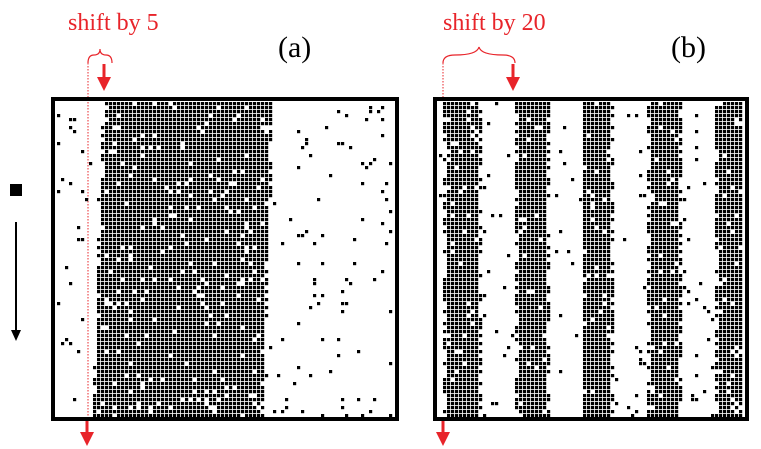  What do you see at coordinates (688, 47) in the screenshot?
I see `panel-b-label: (b)` at bounding box center [688, 47].